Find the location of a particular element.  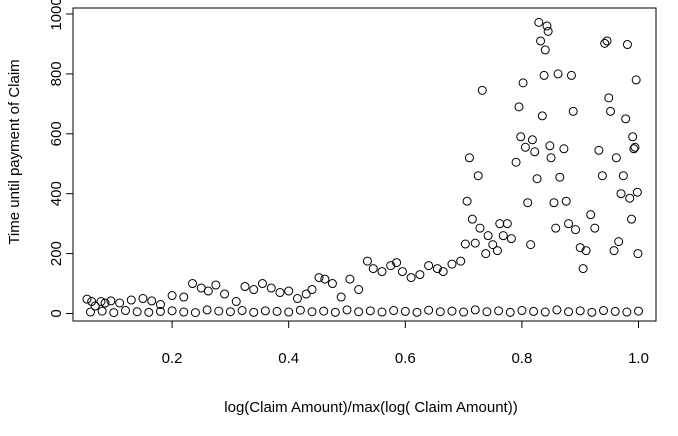

x-tick-label: 0.8 is located at coordinates (521, 358).